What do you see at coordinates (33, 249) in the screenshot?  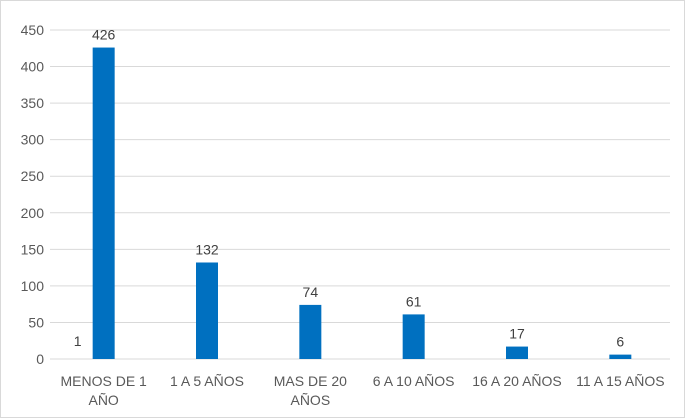 I see `y-tick-label: 150` at bounding box center [33, 249].